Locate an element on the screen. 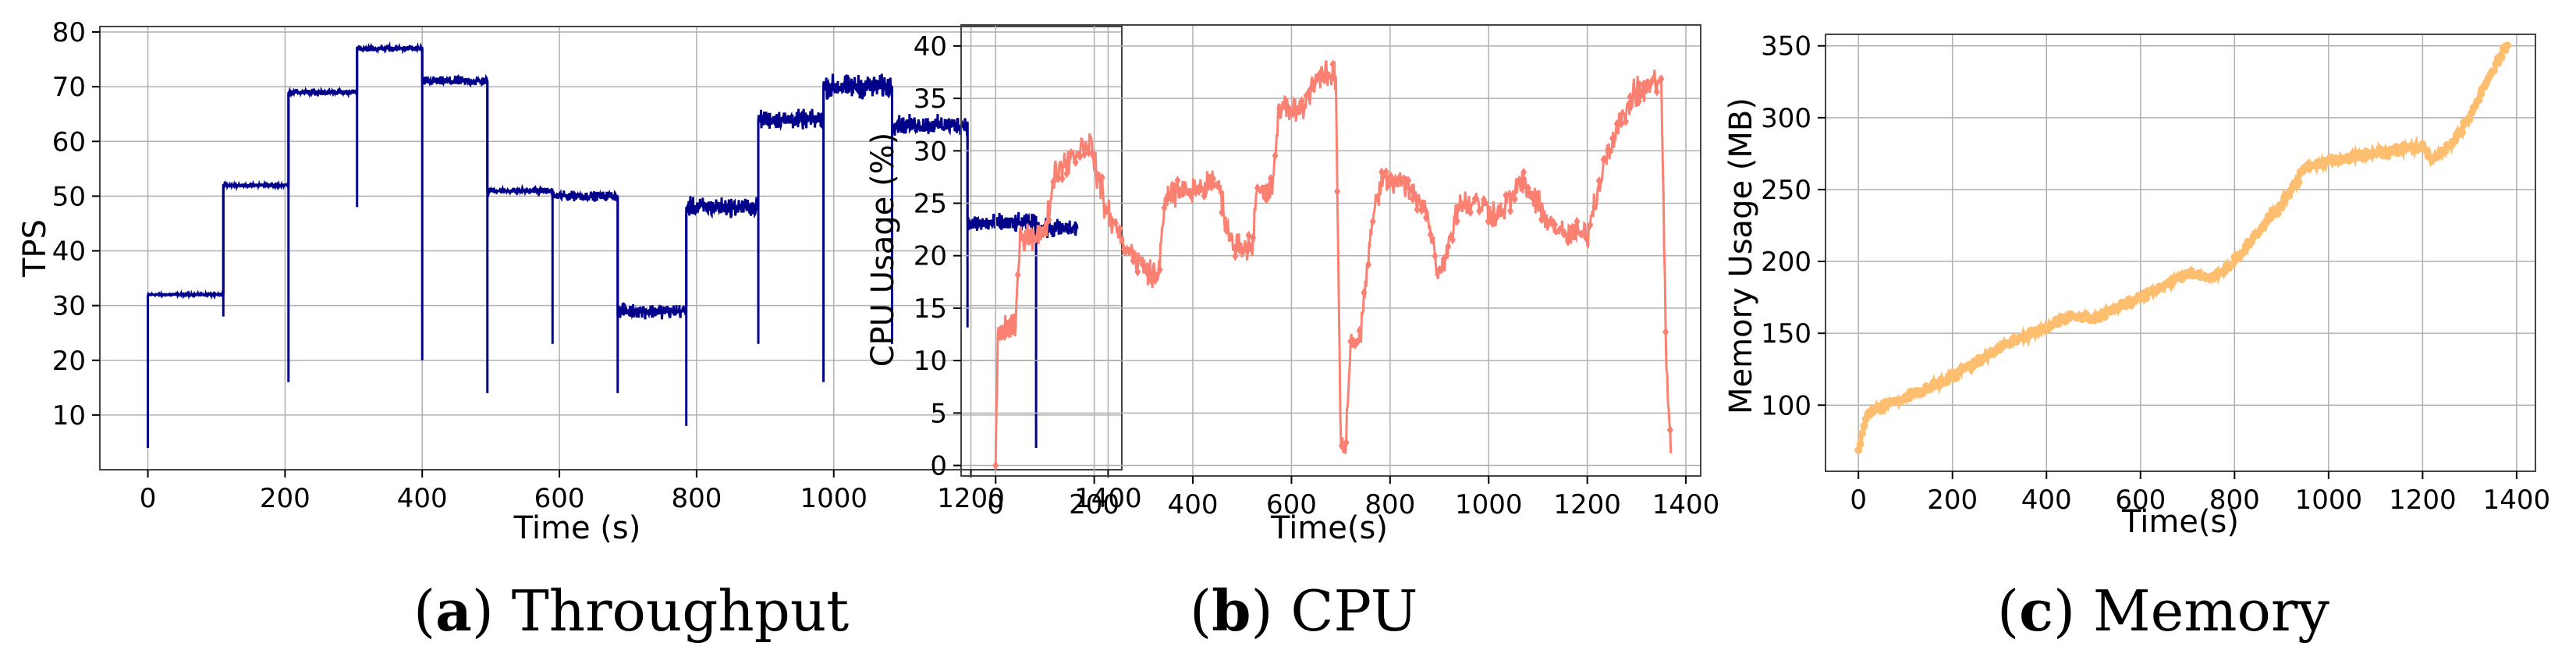 This screenshot has width=2576, height=664. panel-a-ytick-label-1: 20 is located at coordinates (69, 361).